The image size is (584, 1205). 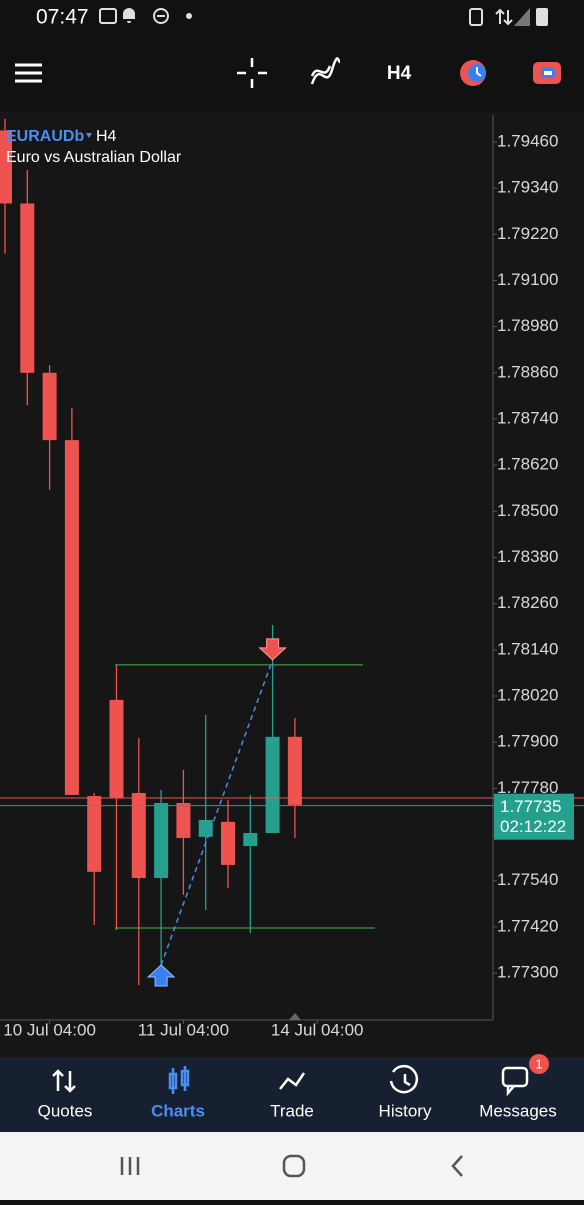 I want to click on nav-tab: Messages, so click(x=517, y=1110).